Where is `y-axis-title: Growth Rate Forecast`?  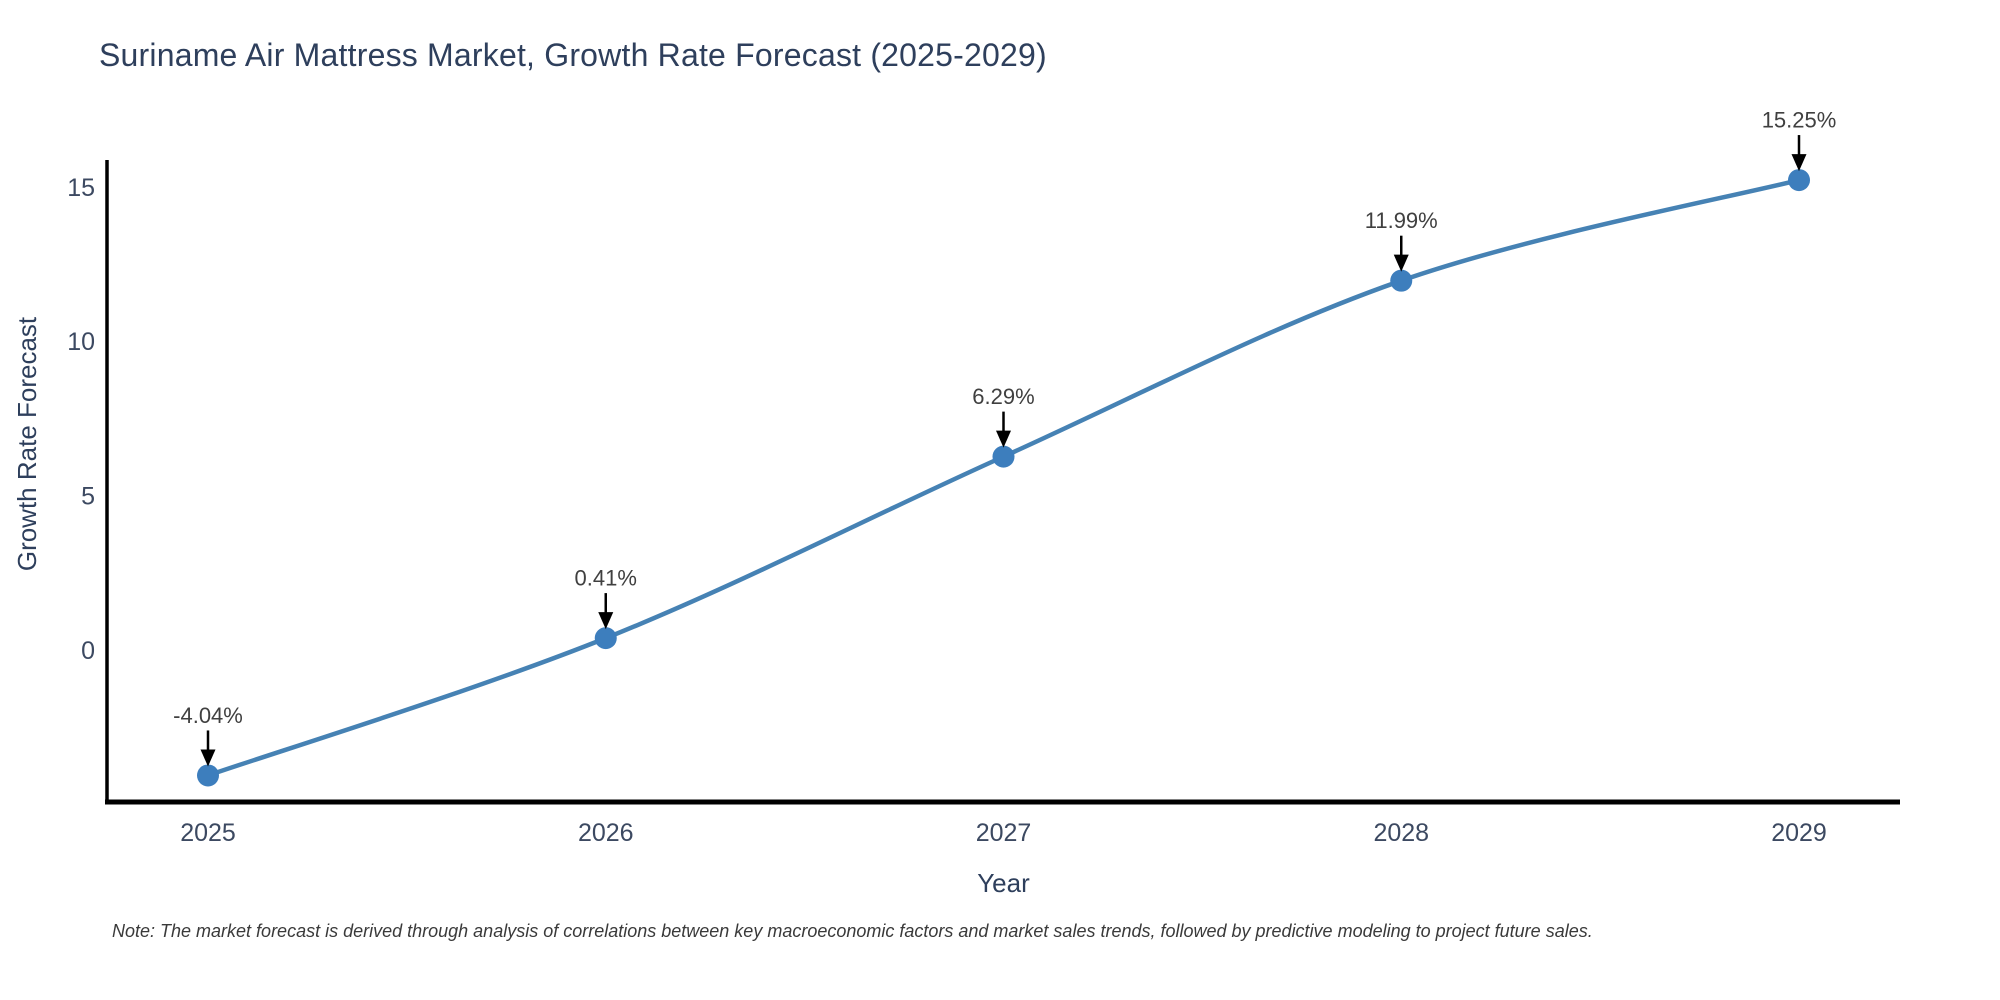 y-axis-title: Growth Rate Forecast is located at coordinates (27, 443).